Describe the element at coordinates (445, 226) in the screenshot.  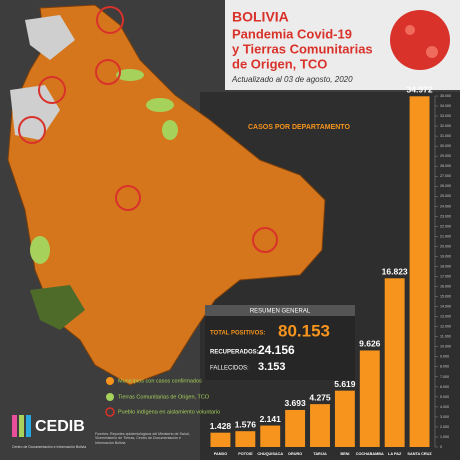
I see `y-tick-label: 22.000` at that location.